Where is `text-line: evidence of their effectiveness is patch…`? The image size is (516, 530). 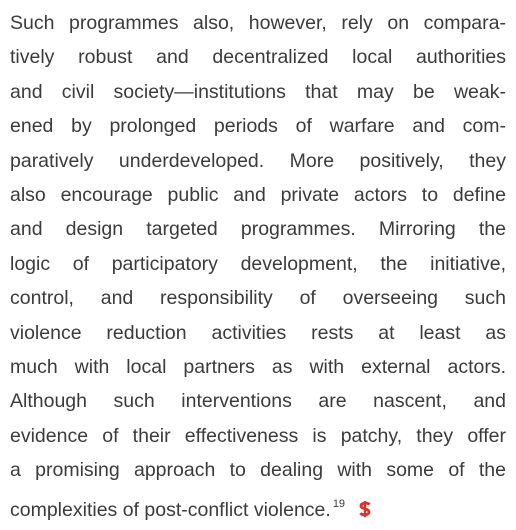 text-line: evidence of their effectiveness is patch… is located at coordinates (258, 436).